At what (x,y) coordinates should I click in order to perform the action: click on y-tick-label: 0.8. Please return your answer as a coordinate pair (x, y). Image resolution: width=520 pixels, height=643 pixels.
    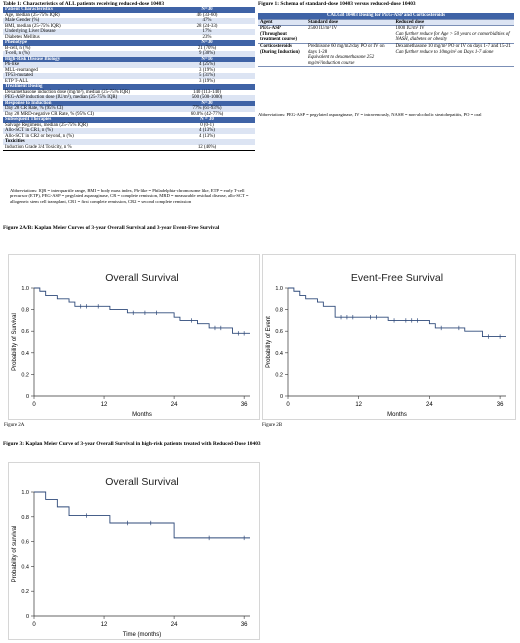
    Looking at the image, I should click on (25, 518).